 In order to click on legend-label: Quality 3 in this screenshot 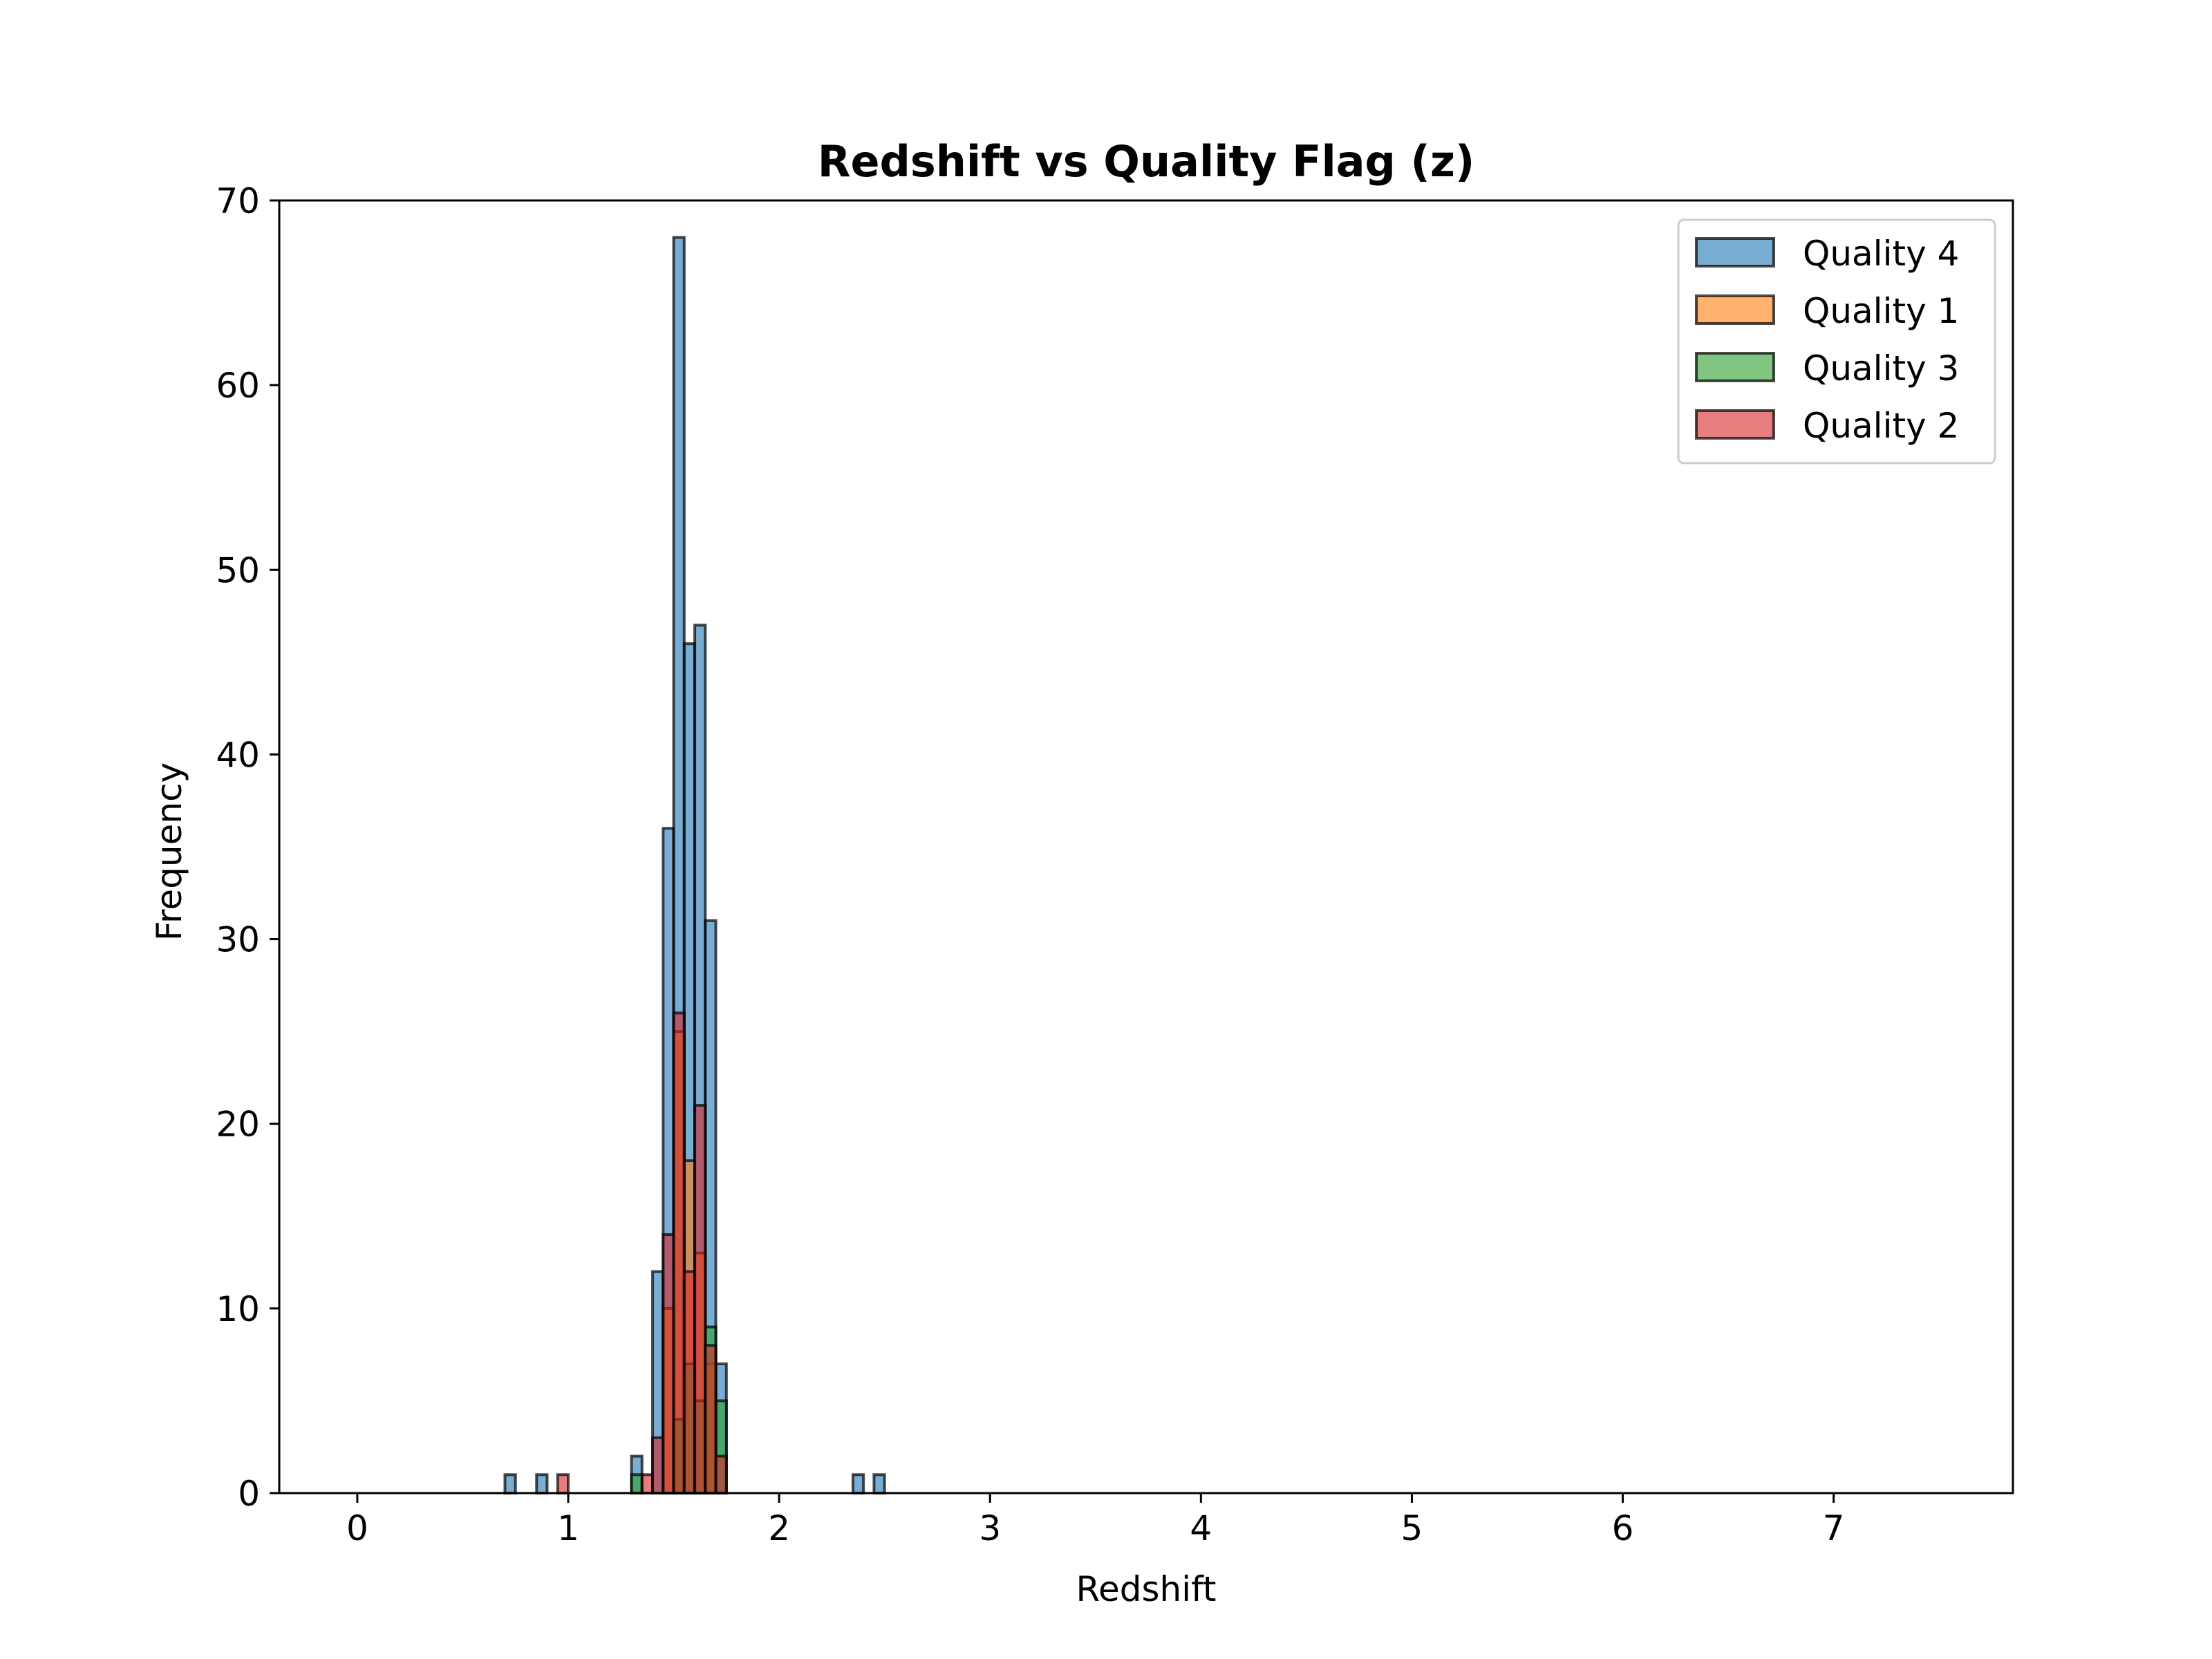, I will do `click(1881, 368)`.